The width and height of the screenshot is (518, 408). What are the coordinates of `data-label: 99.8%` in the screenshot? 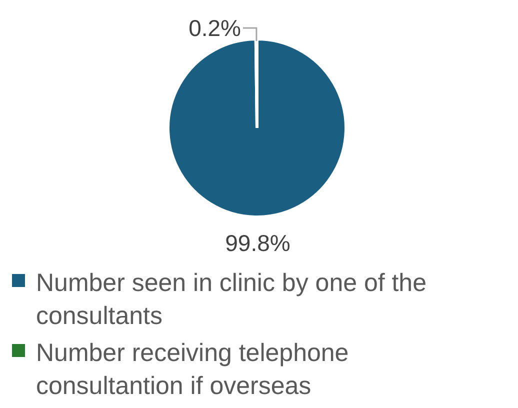 It's located at (257, 243).